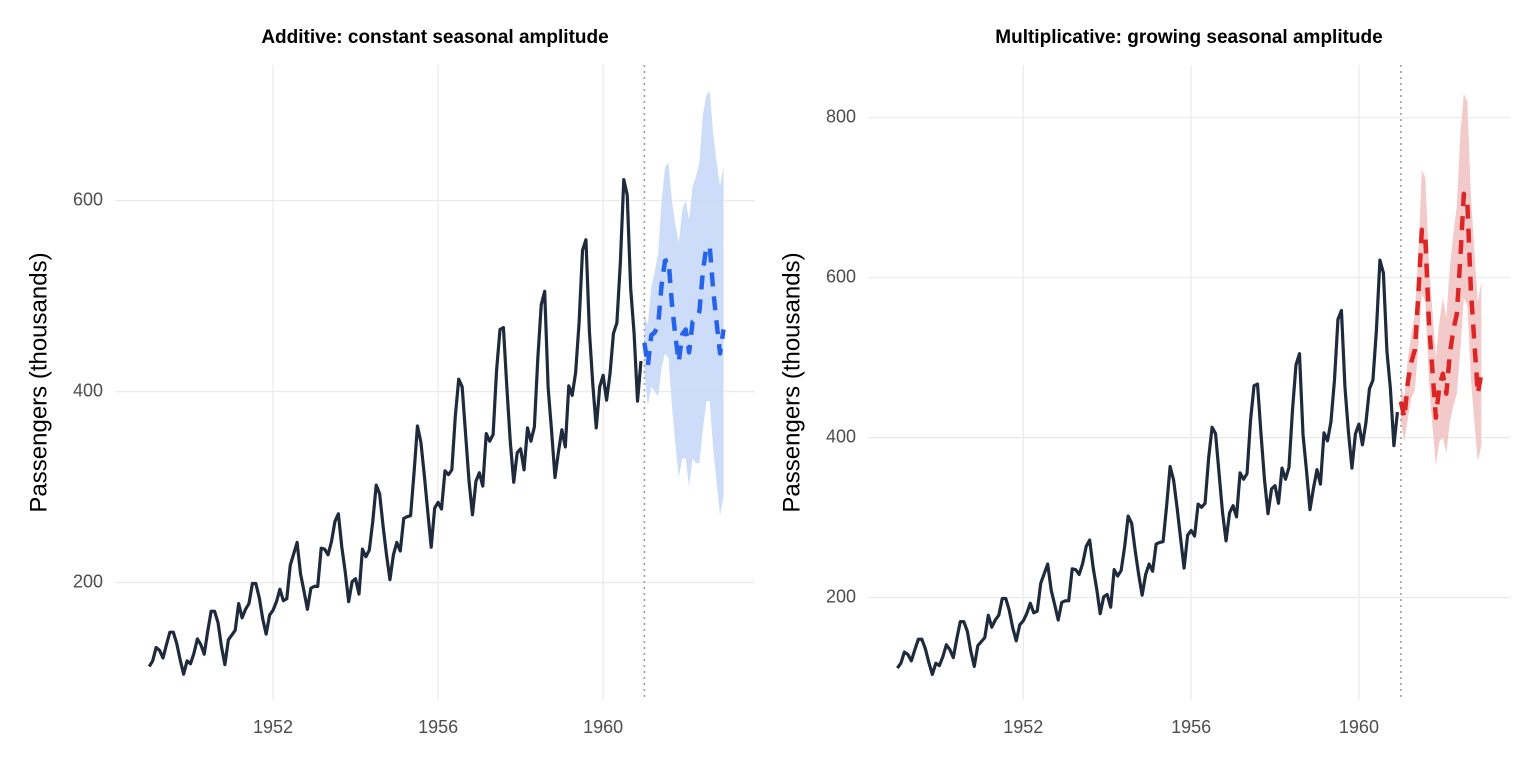 The height and width of the screenshot is (773, 1536). What do you see at coordinates (434, 37) in the screenshot?
I see `chart-title: Additive: constant seasonal amplitude` at bounding box center [434, 37].